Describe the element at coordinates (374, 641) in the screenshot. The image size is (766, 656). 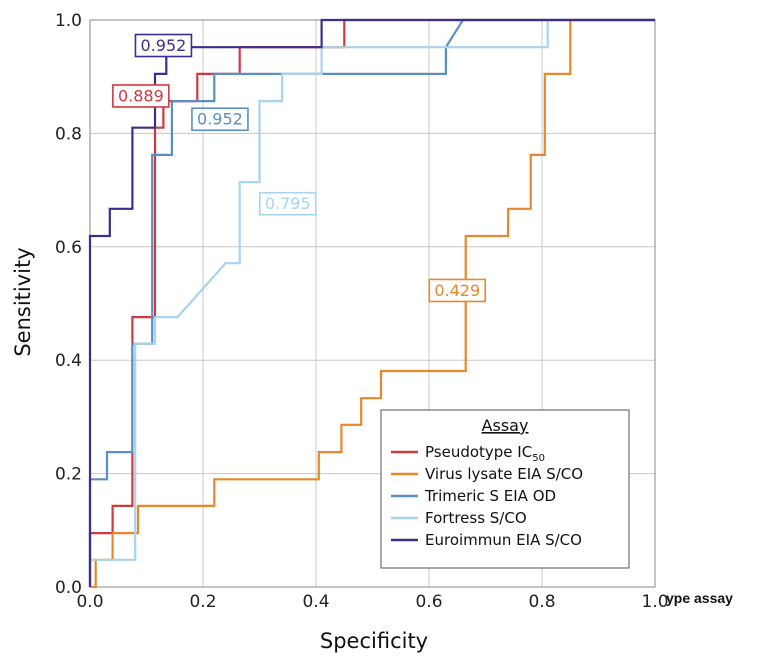
I see `x-axis-title: Specificity` at that location.